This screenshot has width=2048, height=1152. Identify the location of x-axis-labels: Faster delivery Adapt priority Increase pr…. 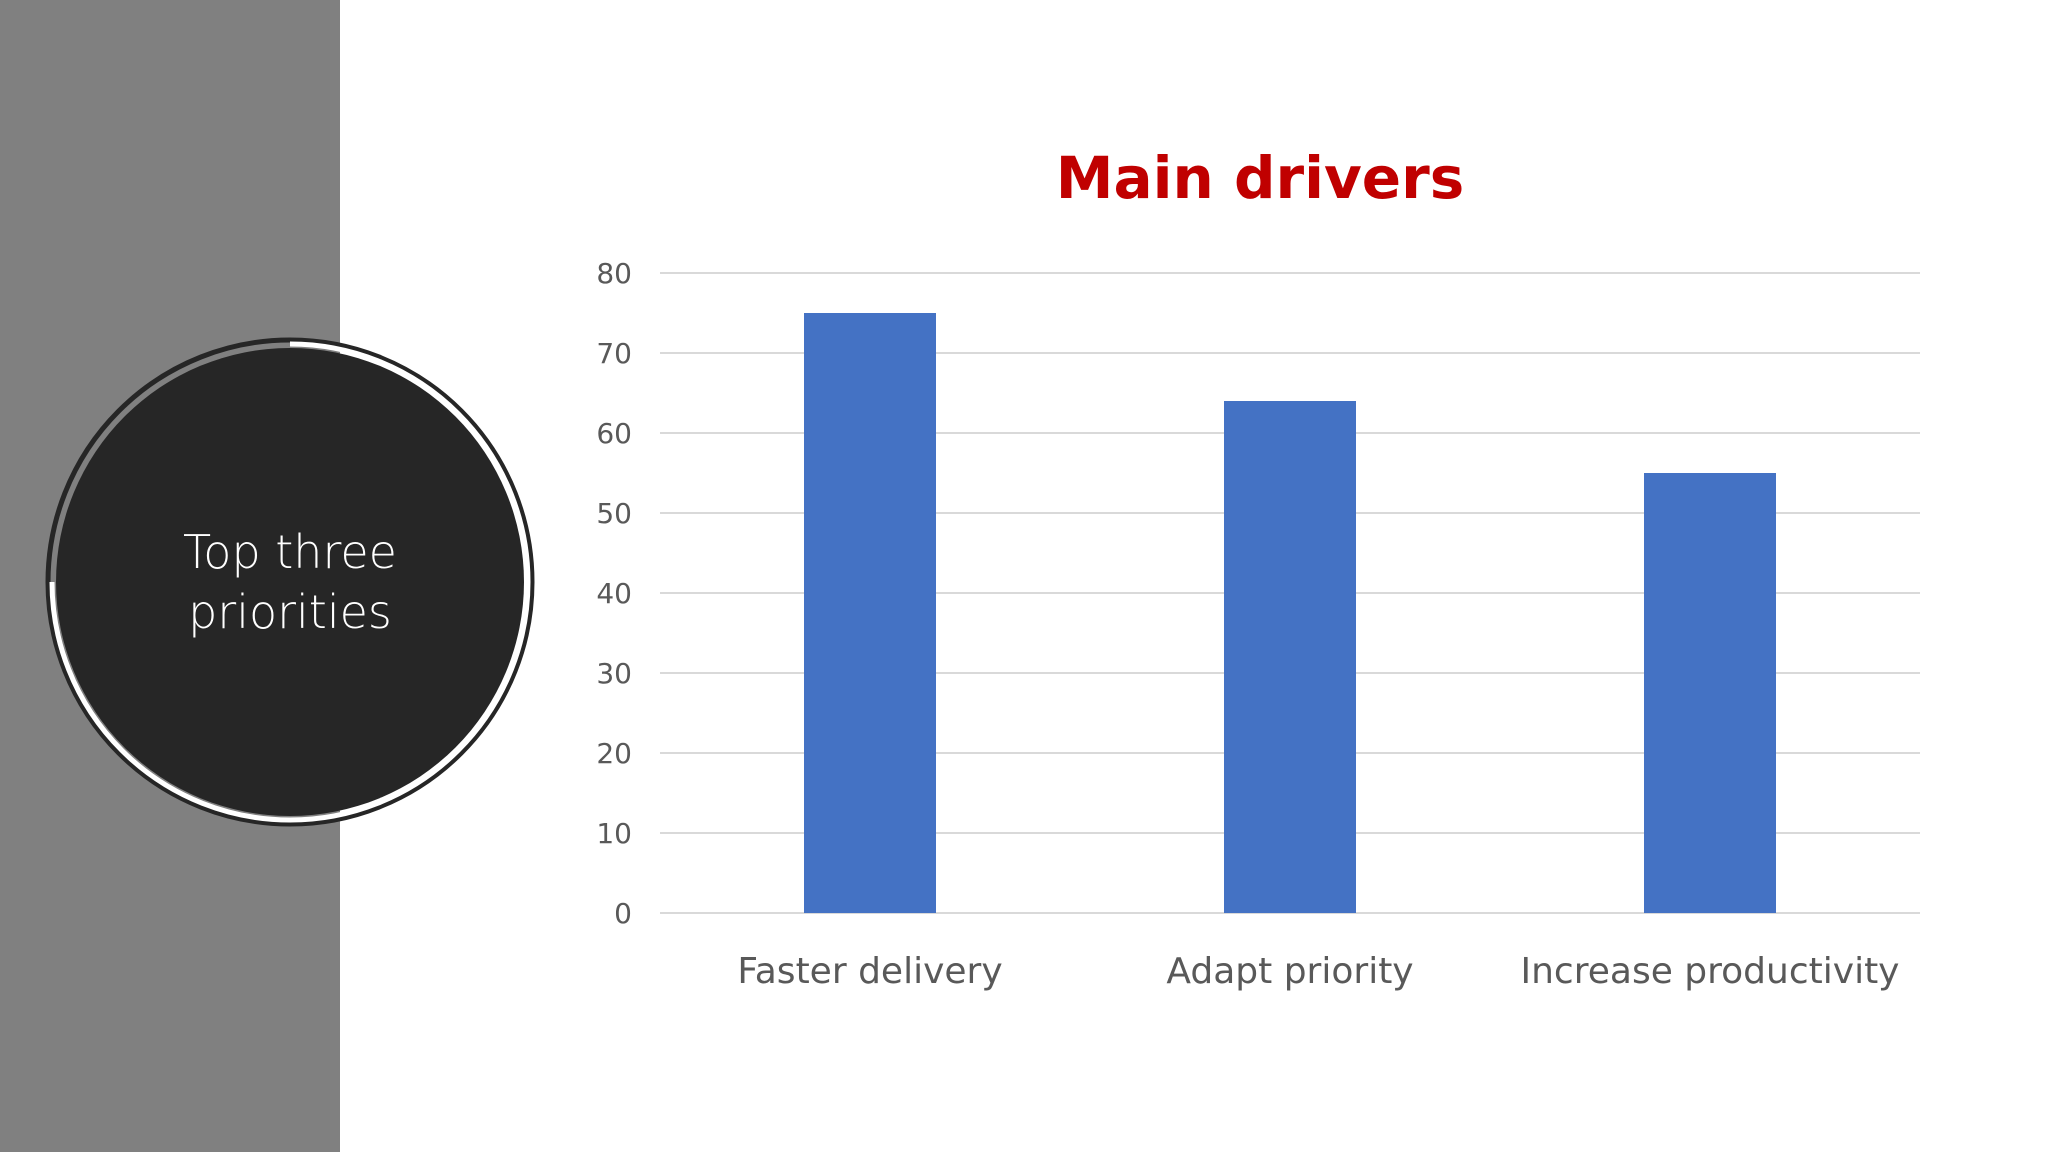
(1318, 971).